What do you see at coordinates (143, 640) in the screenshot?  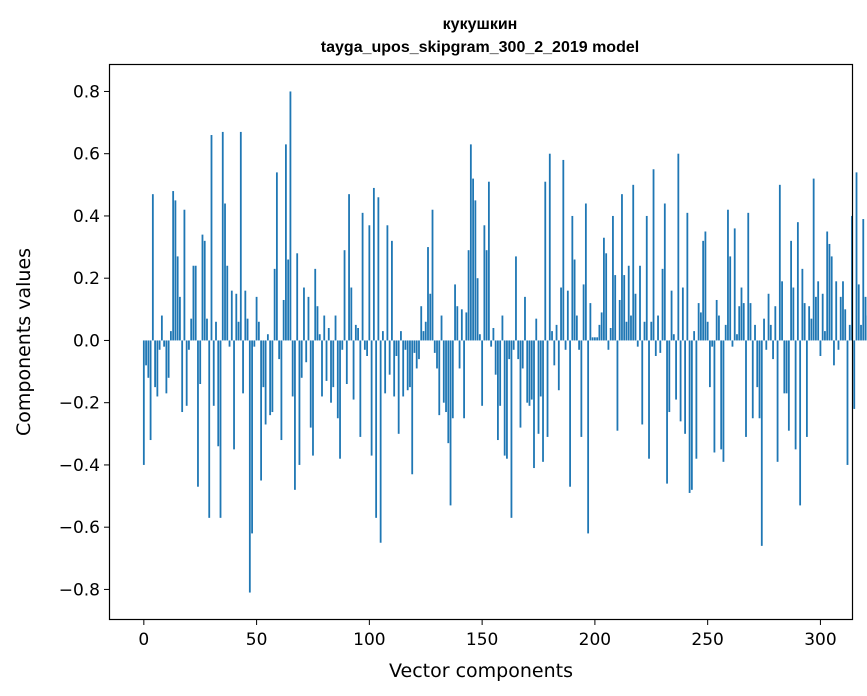 I see `x-tick-label: 0` at bounding box center [143, 640].